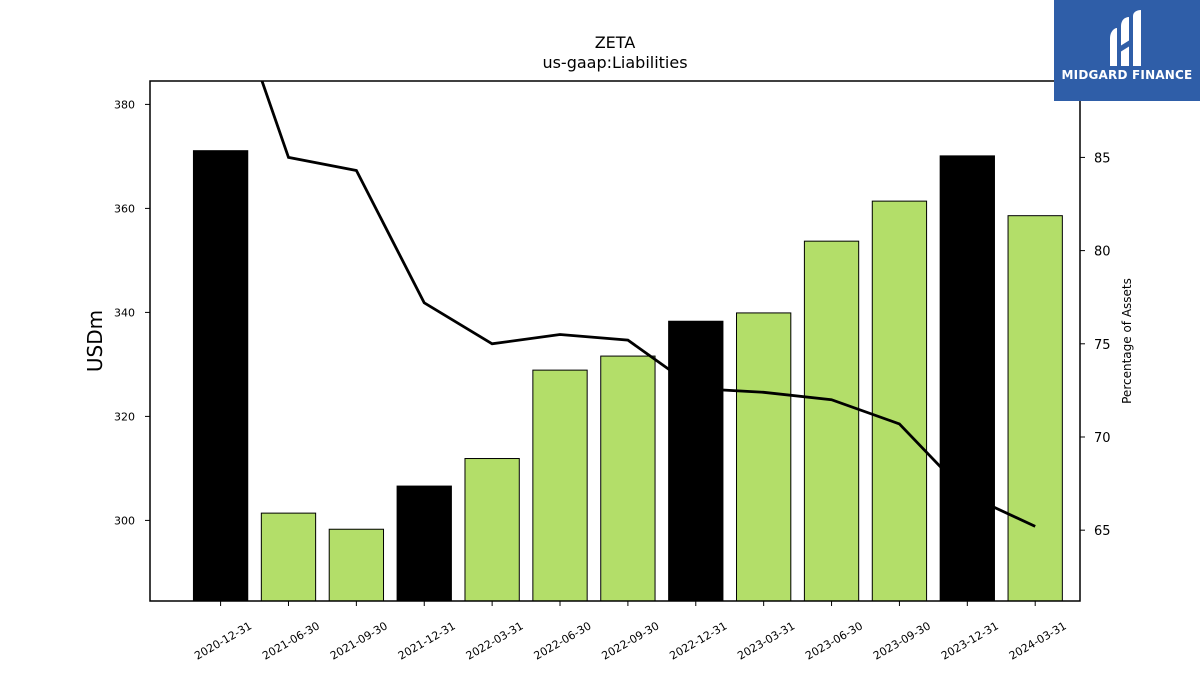 The image size is (1200, 675). Describe the element at coordinates (834, 640) in the screenshot. I see `x-tick-label: 2023-06-30` at that location.